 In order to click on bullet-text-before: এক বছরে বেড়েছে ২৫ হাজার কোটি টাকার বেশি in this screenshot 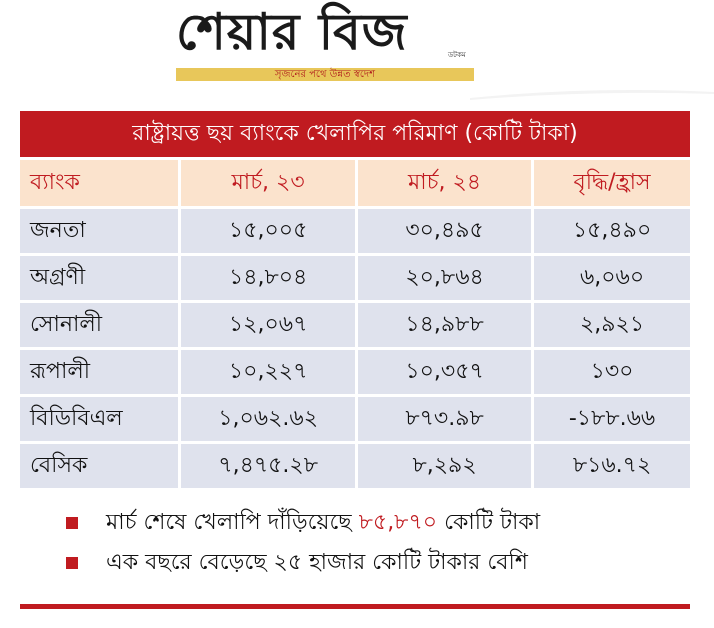, I will do `click(317, 562)`.